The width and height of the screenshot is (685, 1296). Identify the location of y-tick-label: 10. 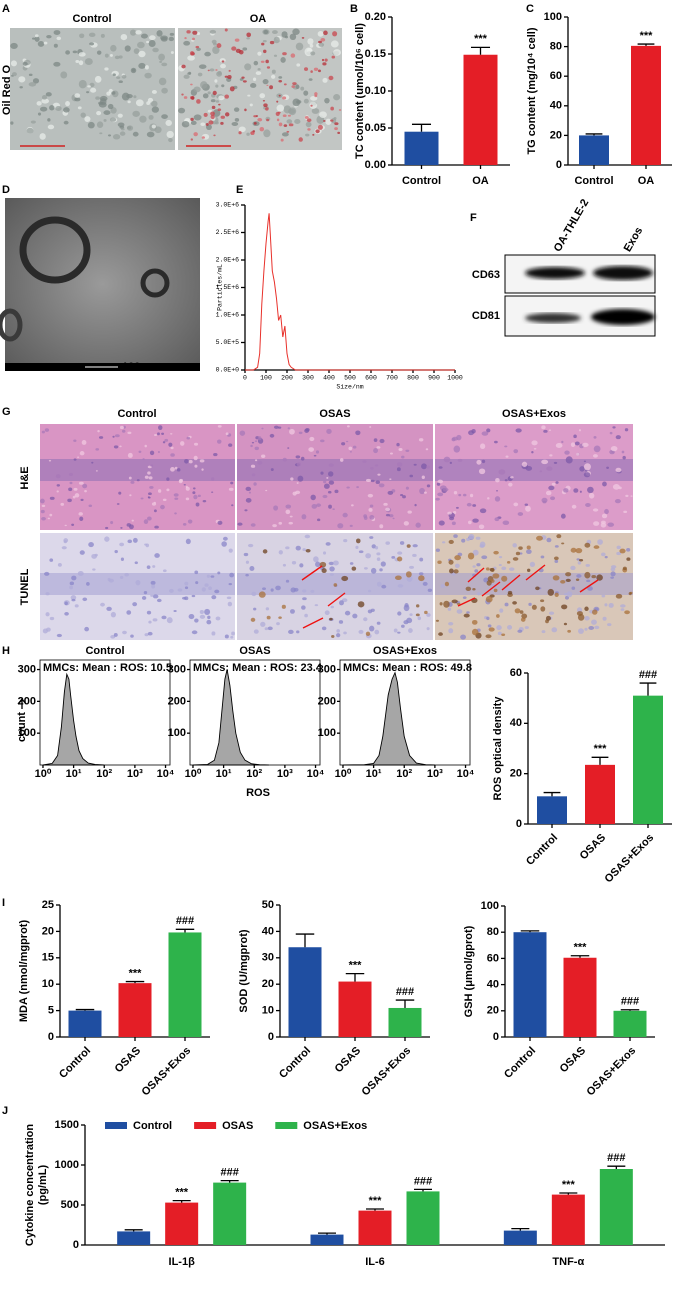
(268, 1011).